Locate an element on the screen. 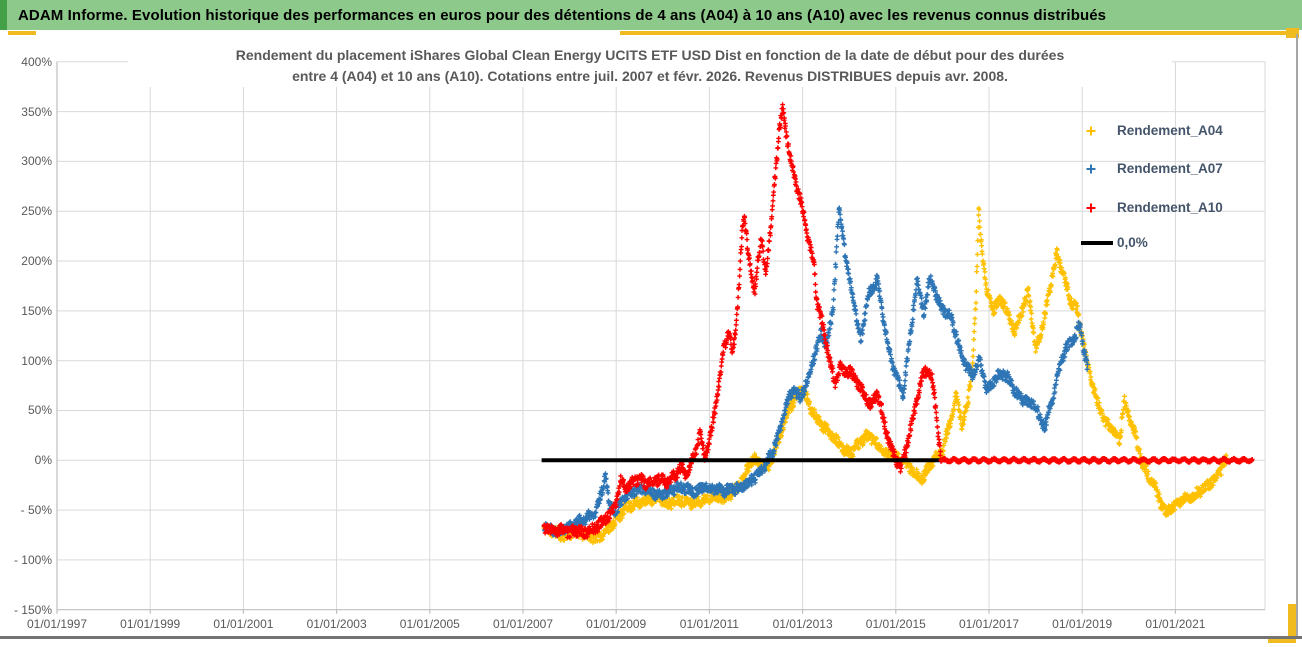 The image size is (1302, 647). legend-zero-line-swatch is located at coordinates (1098, 242).